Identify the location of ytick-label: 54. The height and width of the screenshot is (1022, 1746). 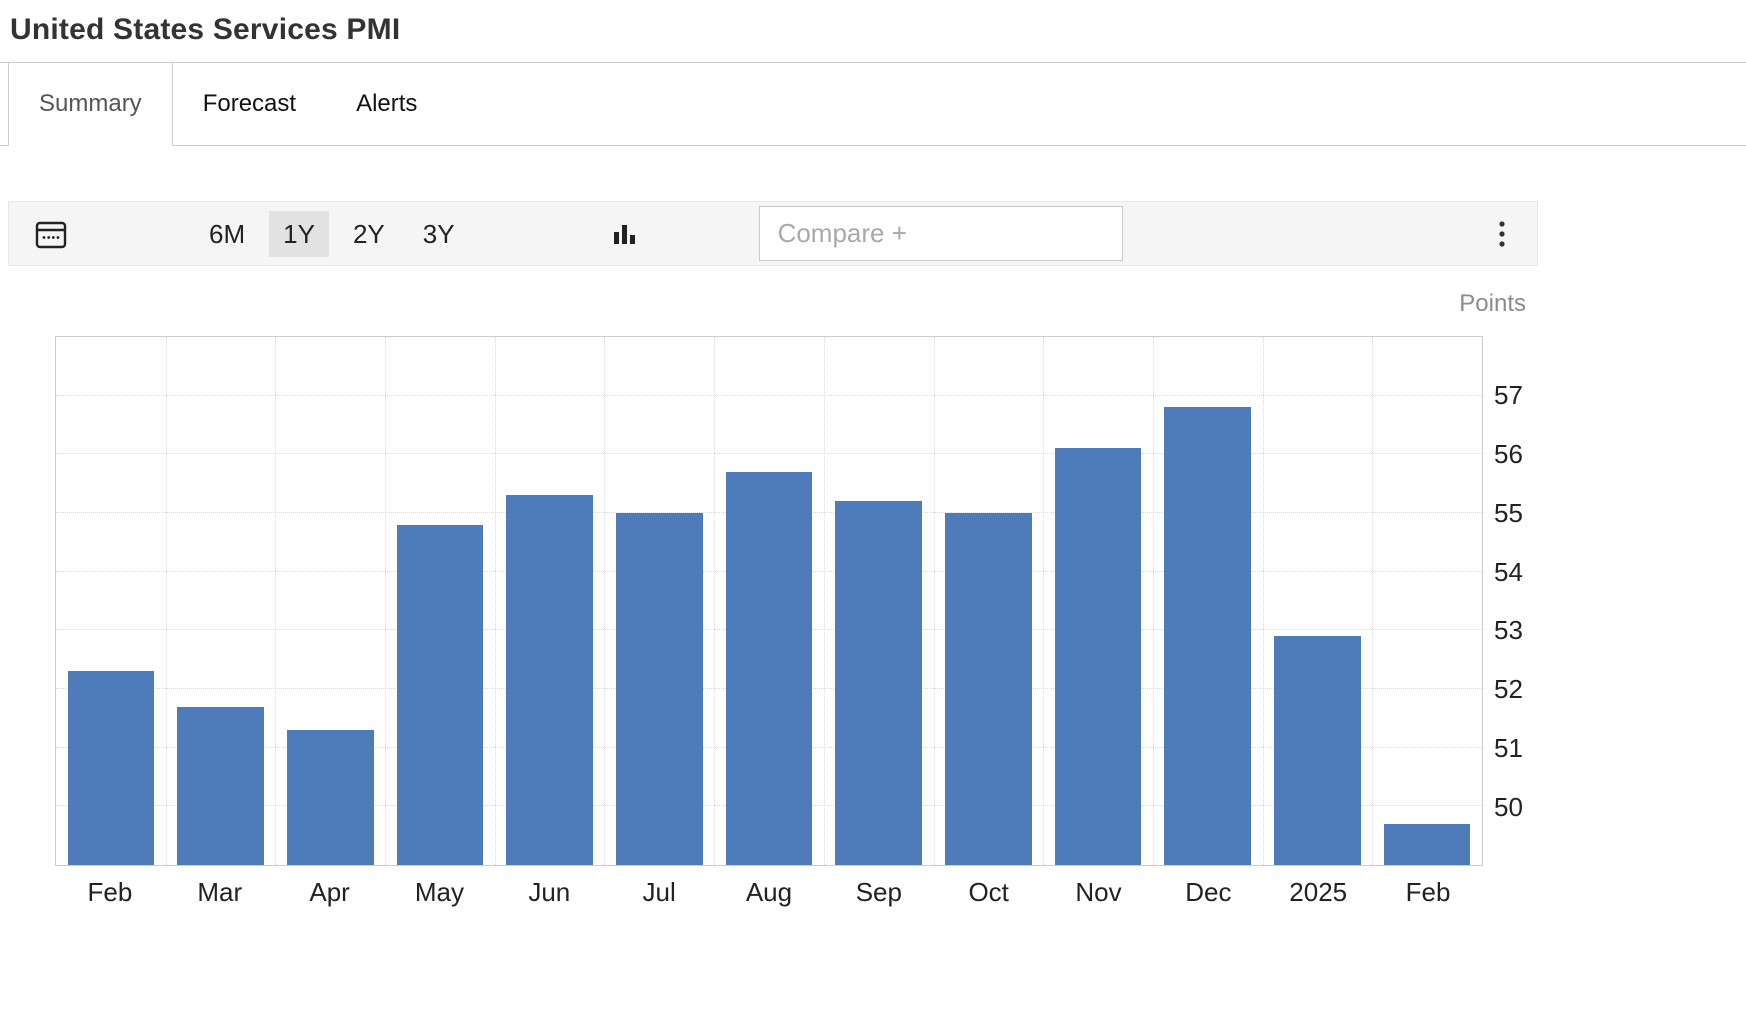
(1508, 571).